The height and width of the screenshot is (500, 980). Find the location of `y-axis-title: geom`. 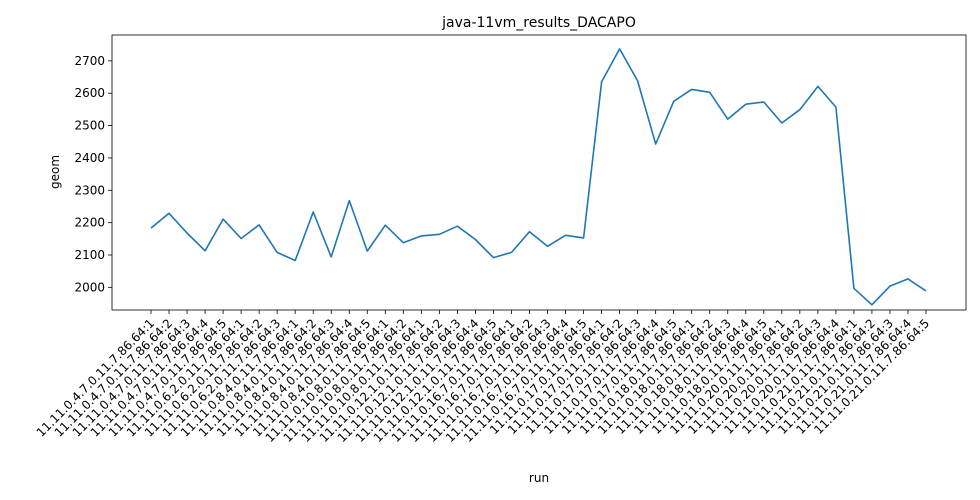

y-axis-title: geom is located at coordinates (55, 172).